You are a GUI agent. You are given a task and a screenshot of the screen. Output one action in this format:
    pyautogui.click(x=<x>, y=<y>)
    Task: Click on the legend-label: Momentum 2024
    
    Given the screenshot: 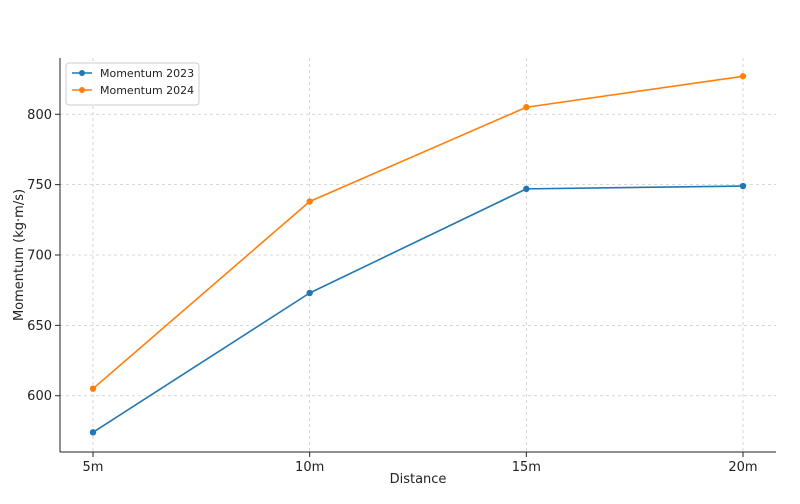 What is the action you would take?
    pyautogui.click(x=147, y=90)
    